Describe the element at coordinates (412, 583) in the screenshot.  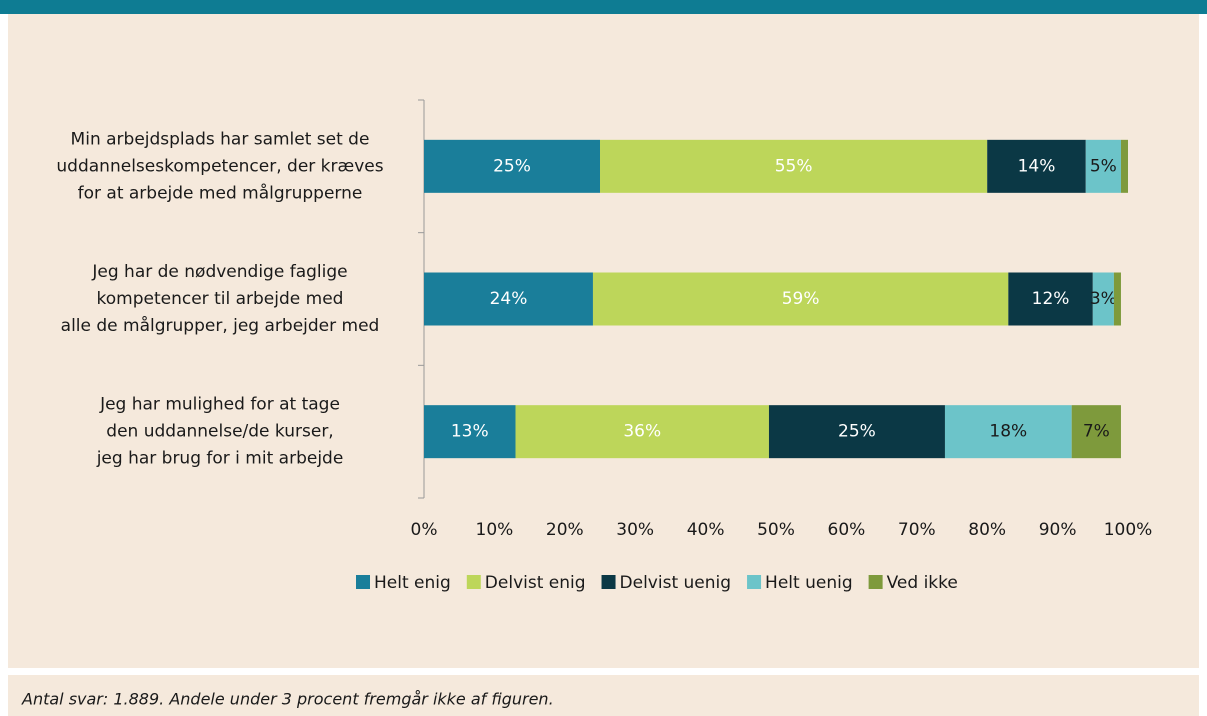
I see `legend-label: Helt enig` at that location.